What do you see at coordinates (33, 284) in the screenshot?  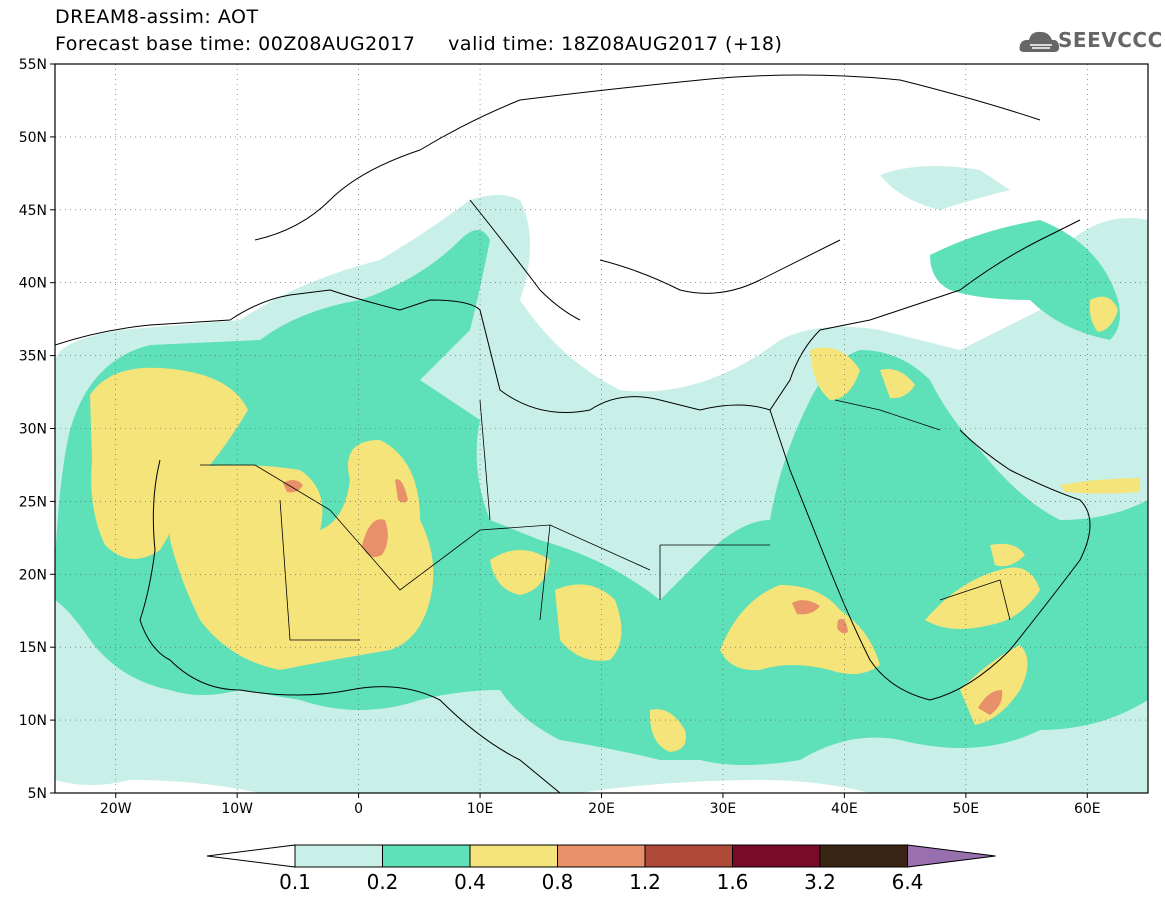 I see `lat-label: 40N` at bounding box center [33, 284].